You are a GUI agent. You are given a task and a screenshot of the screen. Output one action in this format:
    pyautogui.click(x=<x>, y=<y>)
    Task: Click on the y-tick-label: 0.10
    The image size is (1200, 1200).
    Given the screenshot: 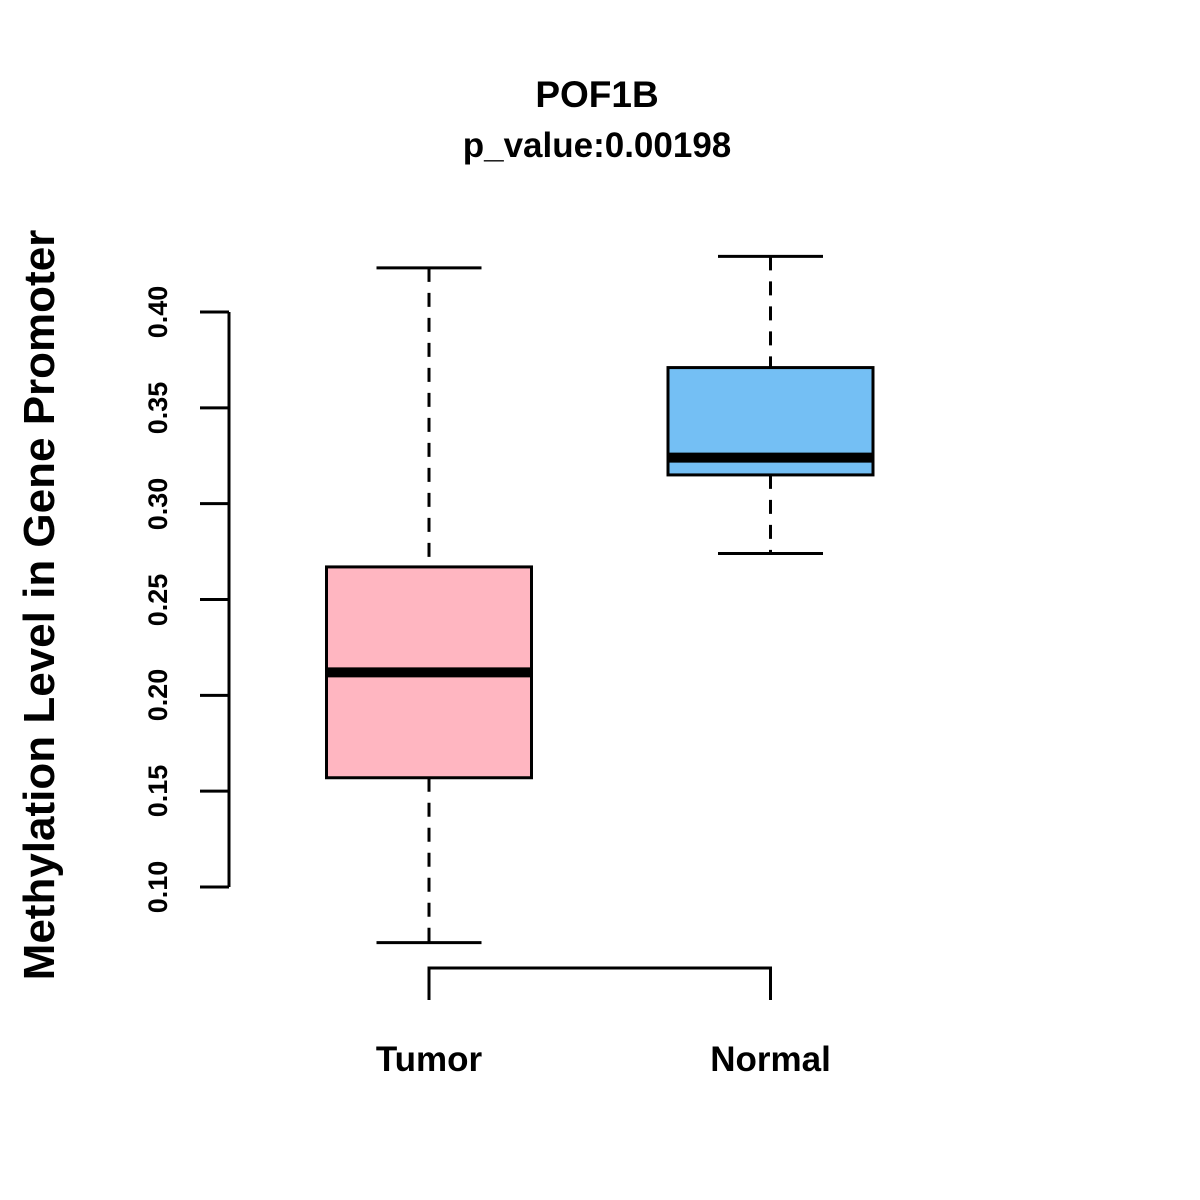 What is the action you would take?
    pyautogui.click(x=158, y=887)
    